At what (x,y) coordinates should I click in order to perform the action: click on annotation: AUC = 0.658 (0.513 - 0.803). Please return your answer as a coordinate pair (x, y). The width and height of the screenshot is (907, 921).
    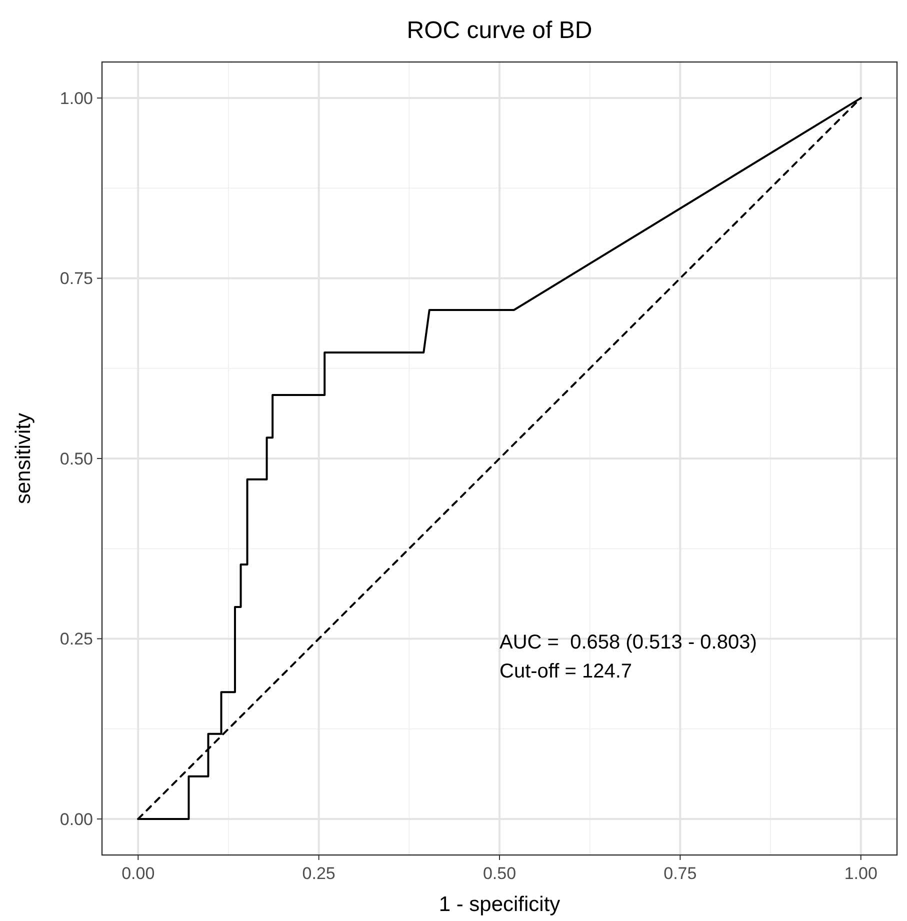
    Looking at the image, I should click on (628, 643).